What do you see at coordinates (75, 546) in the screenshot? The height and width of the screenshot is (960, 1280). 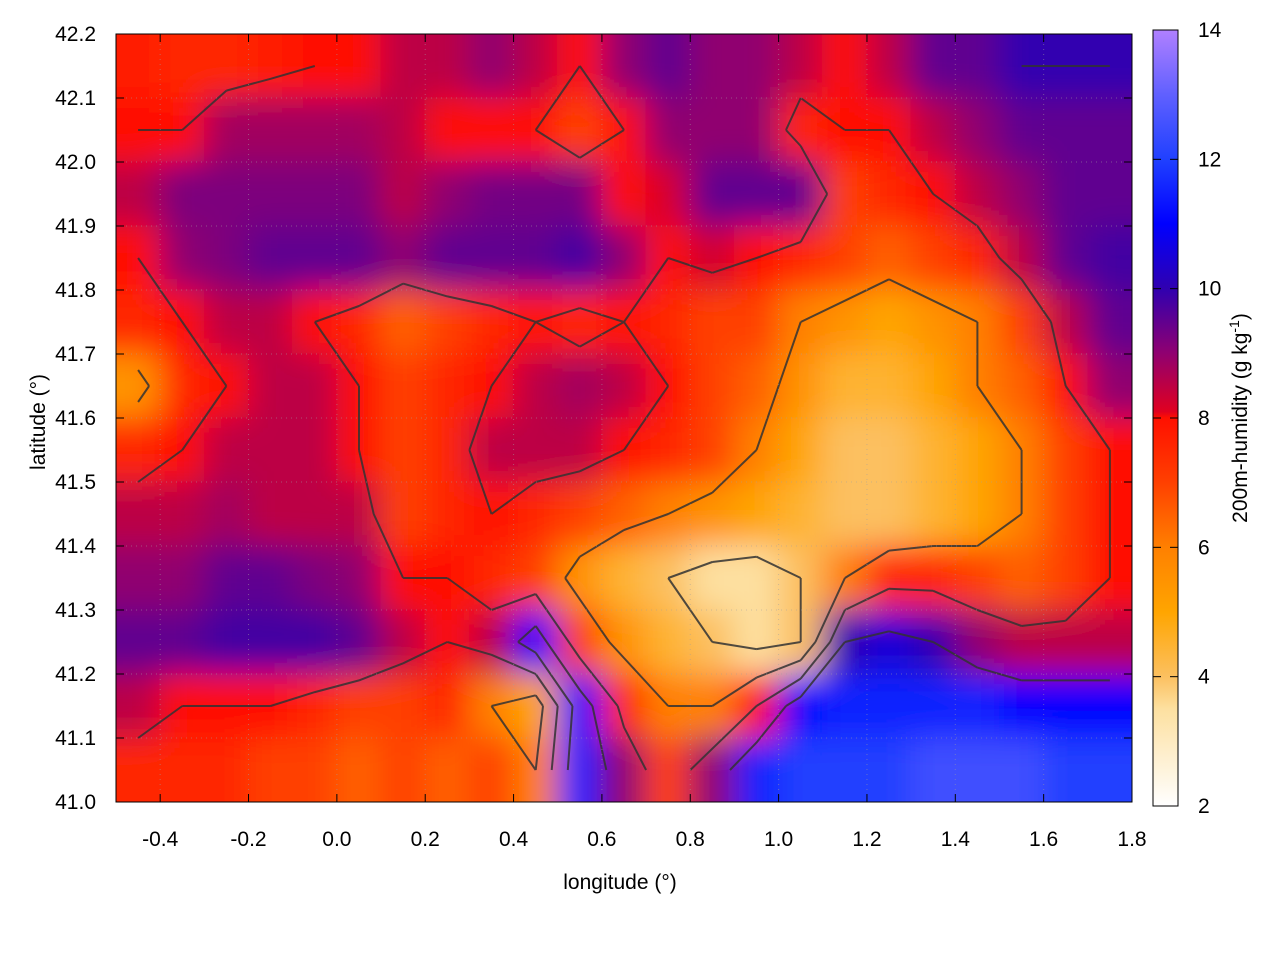 I see `y-tick-label: 41.4` at bounding box center [75, 546].